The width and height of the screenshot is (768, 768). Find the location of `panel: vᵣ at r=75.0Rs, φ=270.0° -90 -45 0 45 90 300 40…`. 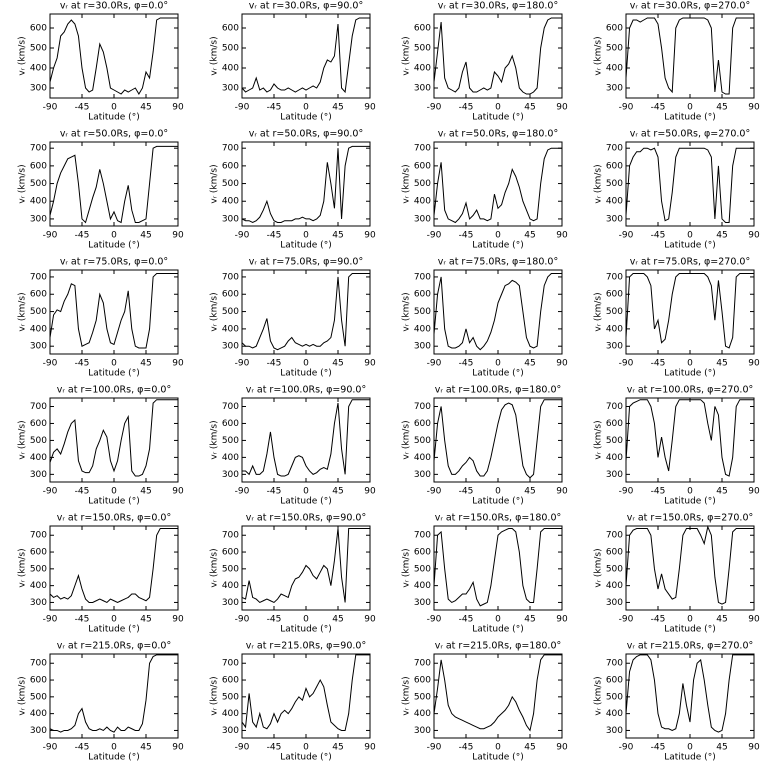

panel: vᵣ at r=75.0Rs, φ=270.0° -90 -45 0 45 90 300 40… is located at coordinates (677, 318).